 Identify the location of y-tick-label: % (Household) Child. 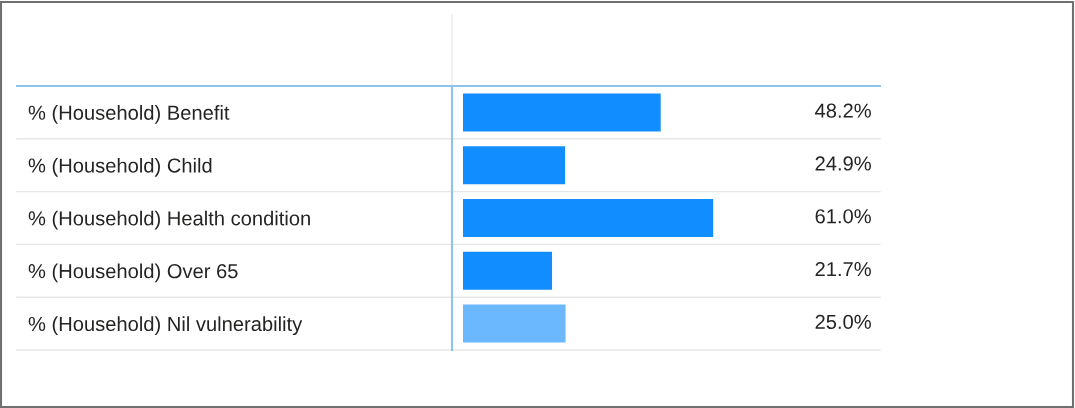
(120, 167).